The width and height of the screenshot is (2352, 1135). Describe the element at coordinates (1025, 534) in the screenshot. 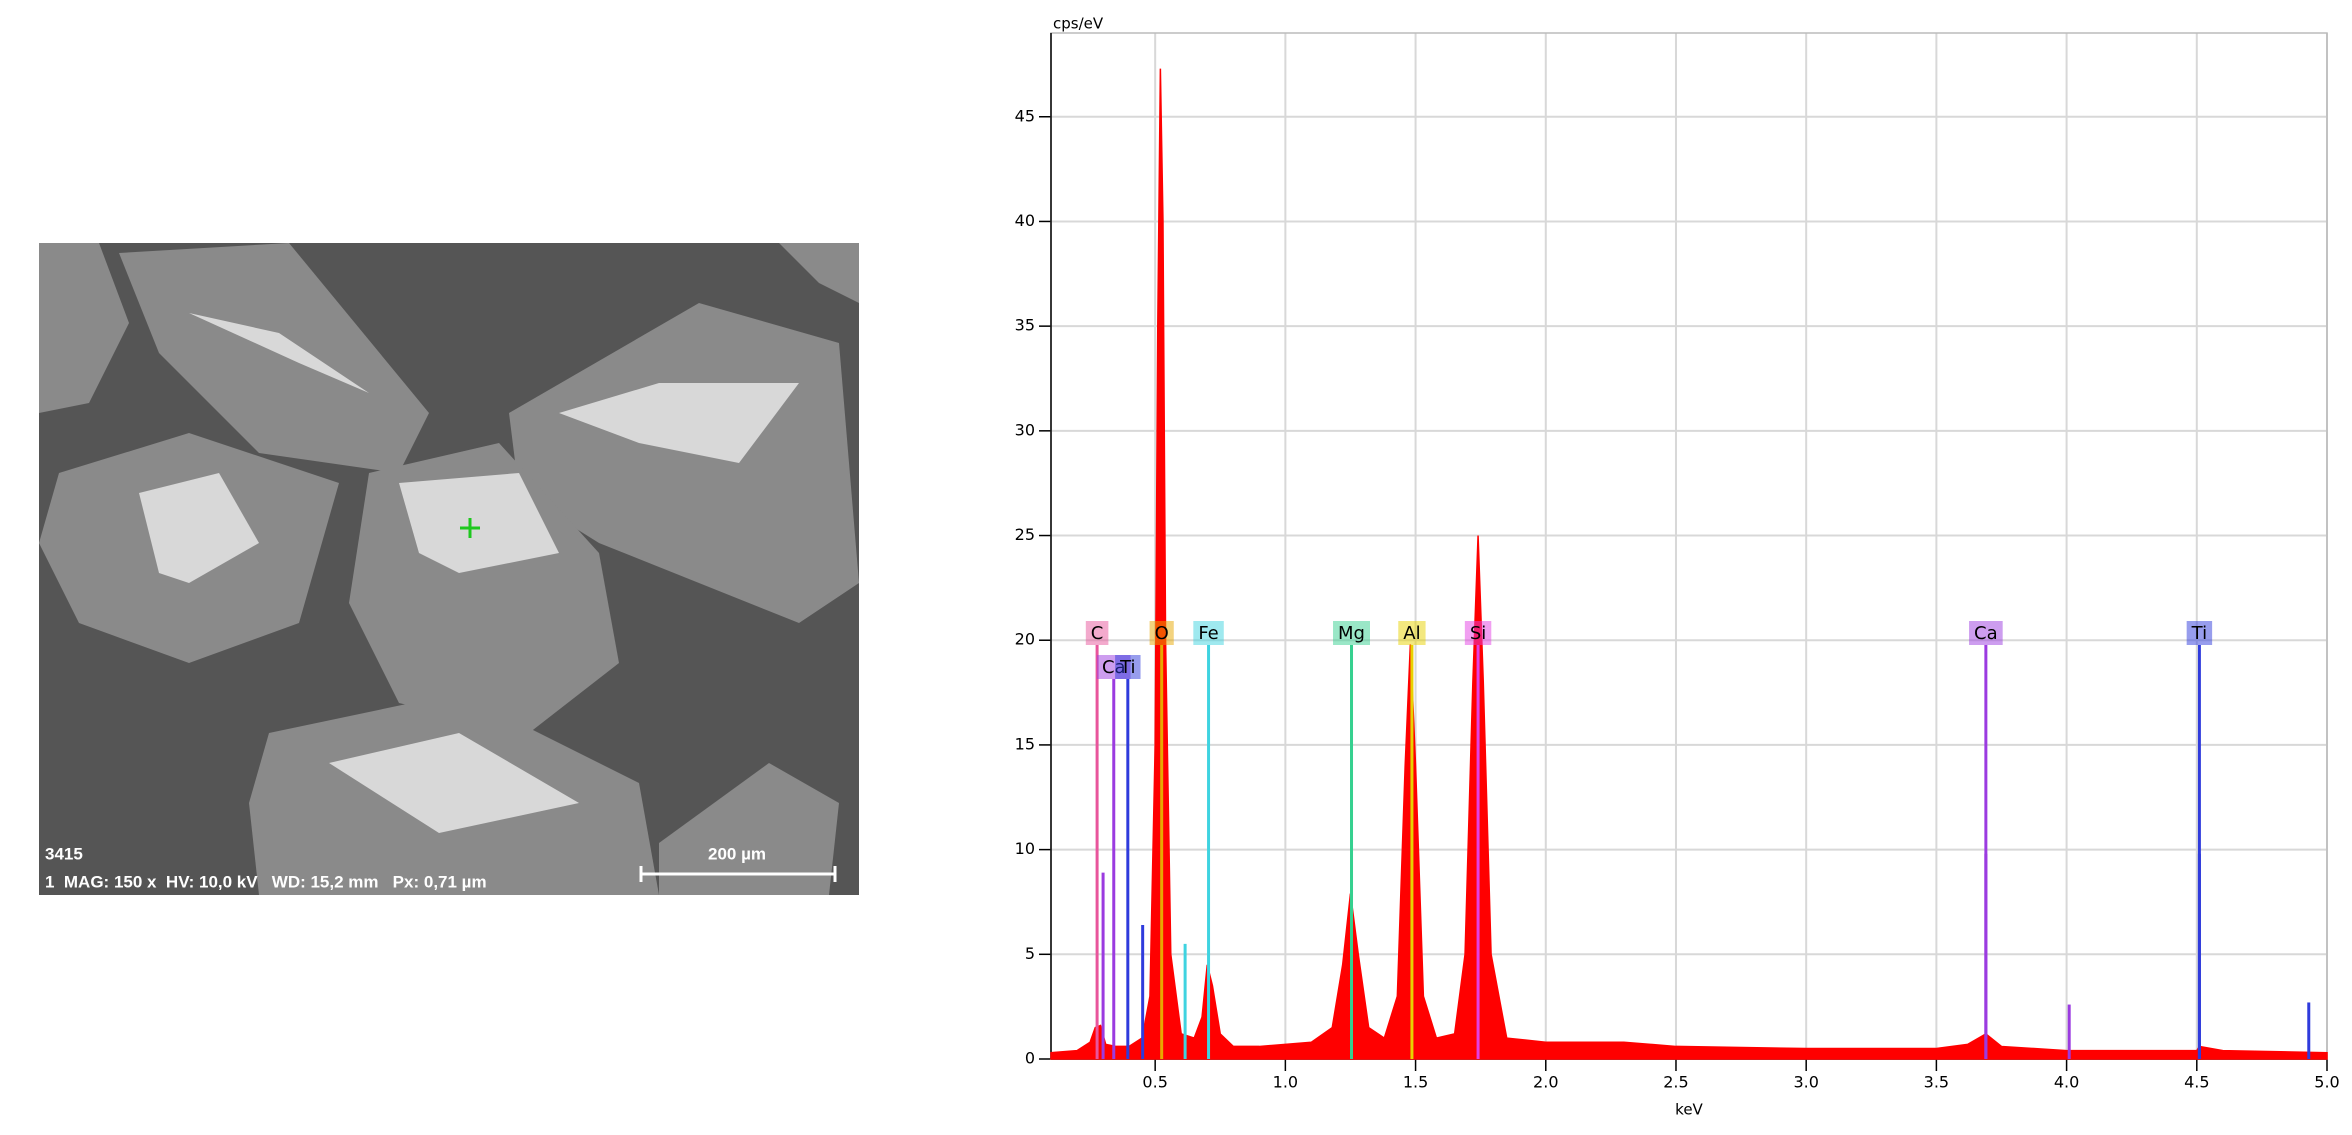

I see `y-tick-label: 25` at that location.